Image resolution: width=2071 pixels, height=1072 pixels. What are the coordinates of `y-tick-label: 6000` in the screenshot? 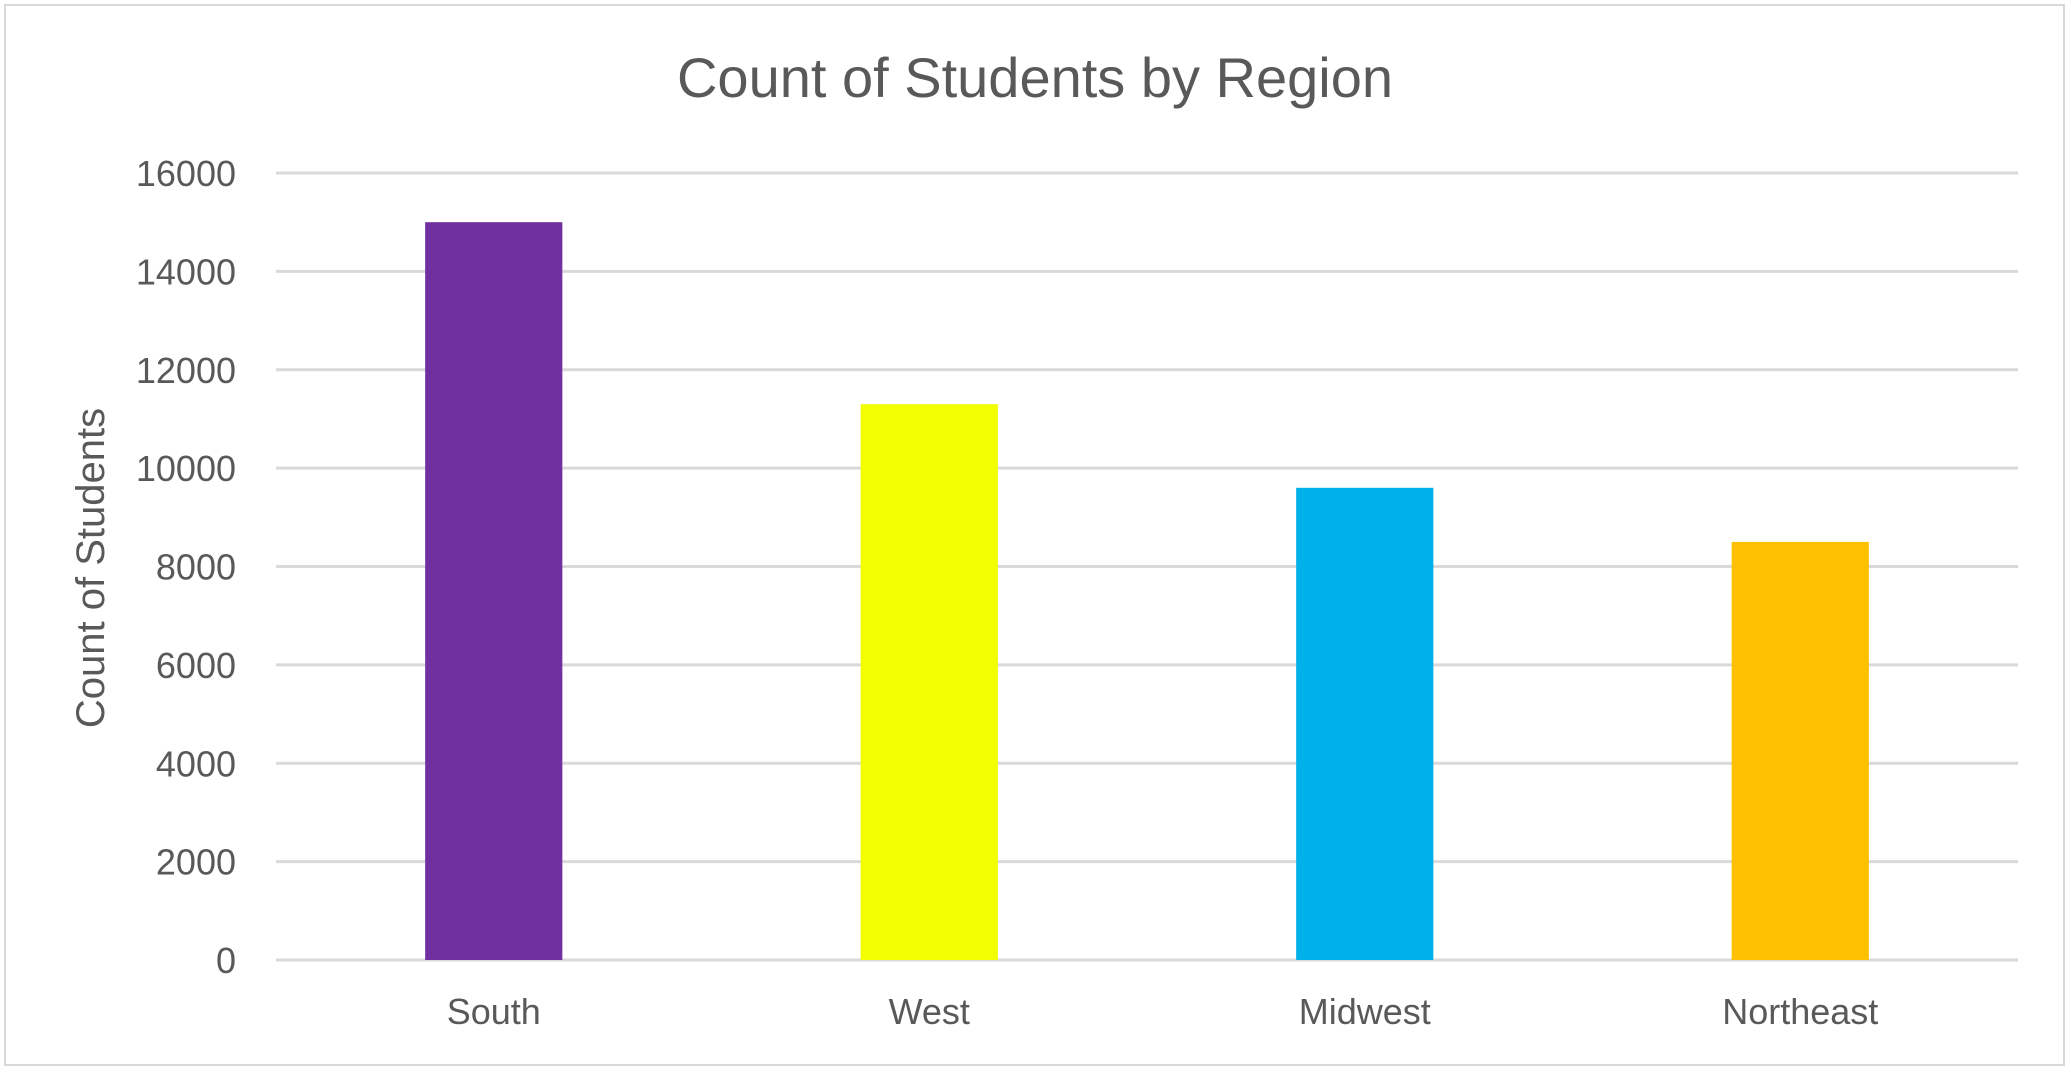 It's located at (196, 665).